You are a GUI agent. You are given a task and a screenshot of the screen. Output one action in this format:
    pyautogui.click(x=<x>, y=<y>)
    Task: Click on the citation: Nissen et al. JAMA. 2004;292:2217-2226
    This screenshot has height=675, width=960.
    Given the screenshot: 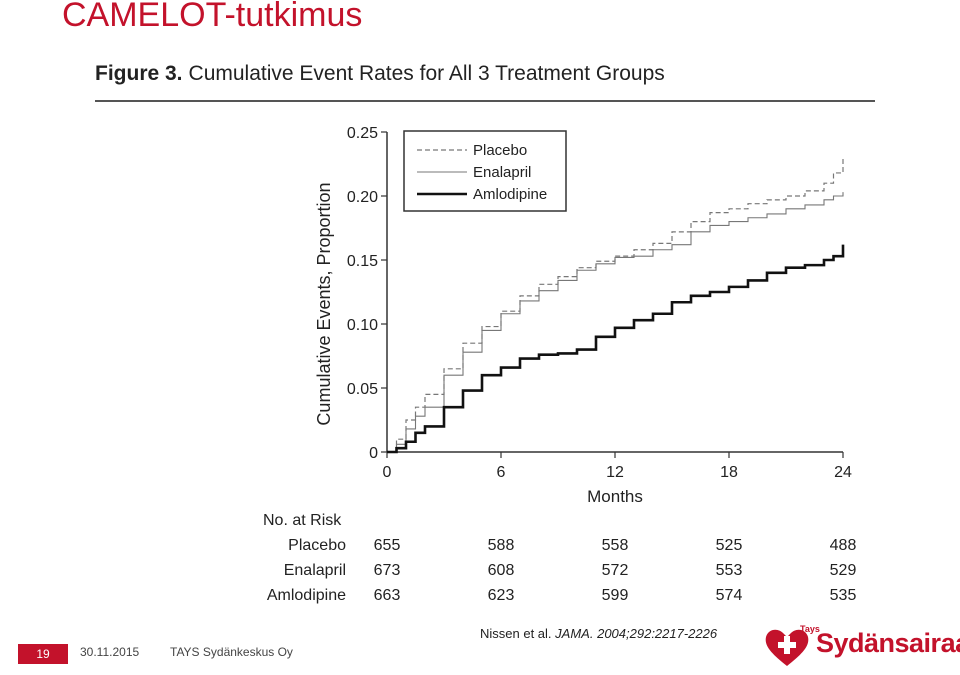 What is the action you would take?
    pyautogui.click(x=598, y=633)
    